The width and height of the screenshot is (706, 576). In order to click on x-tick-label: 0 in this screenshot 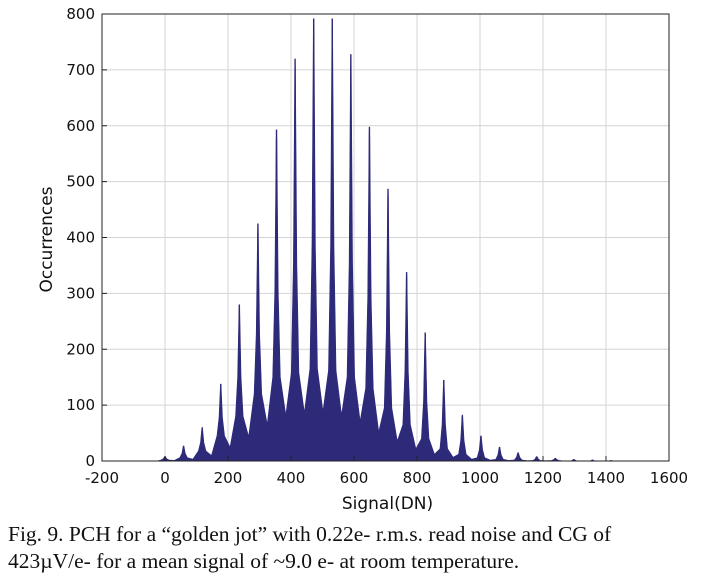, I will do `click(165, 478)`.